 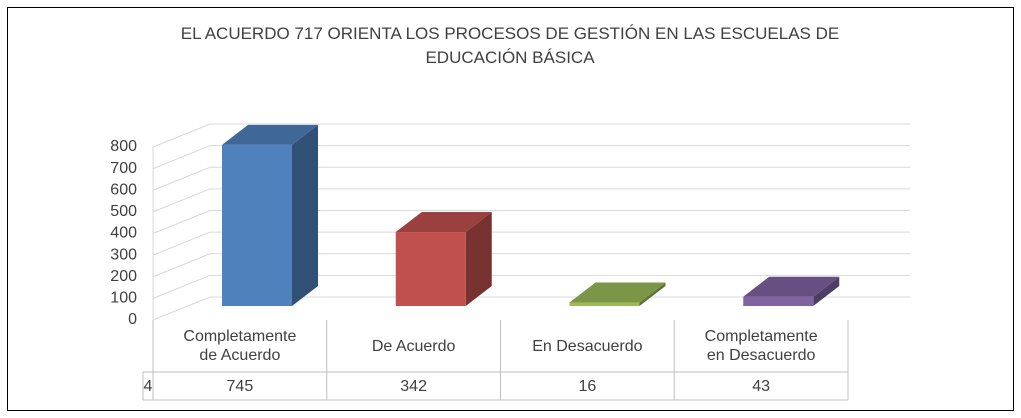 I want to click on table-value: 745, so click(x=240, y=386).